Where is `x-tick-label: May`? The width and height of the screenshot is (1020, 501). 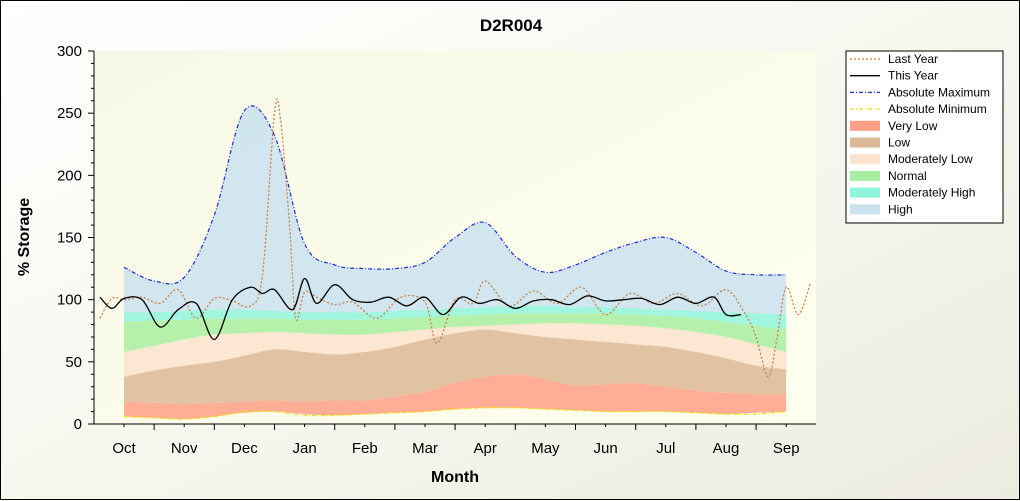
x-tick-label: May is located at coordinates (545, 448).